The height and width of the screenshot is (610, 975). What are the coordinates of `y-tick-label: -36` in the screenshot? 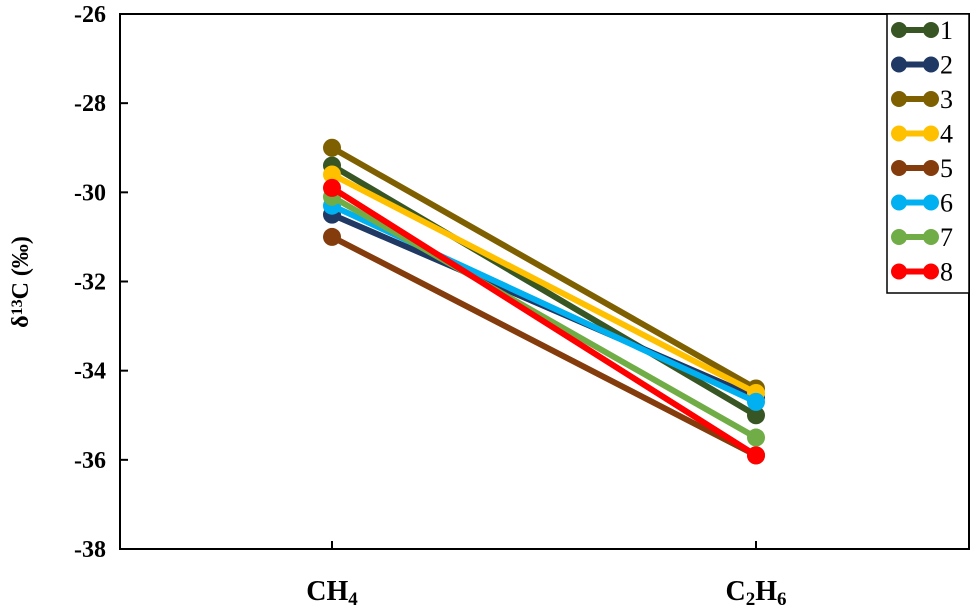 It's located at (90, 461).